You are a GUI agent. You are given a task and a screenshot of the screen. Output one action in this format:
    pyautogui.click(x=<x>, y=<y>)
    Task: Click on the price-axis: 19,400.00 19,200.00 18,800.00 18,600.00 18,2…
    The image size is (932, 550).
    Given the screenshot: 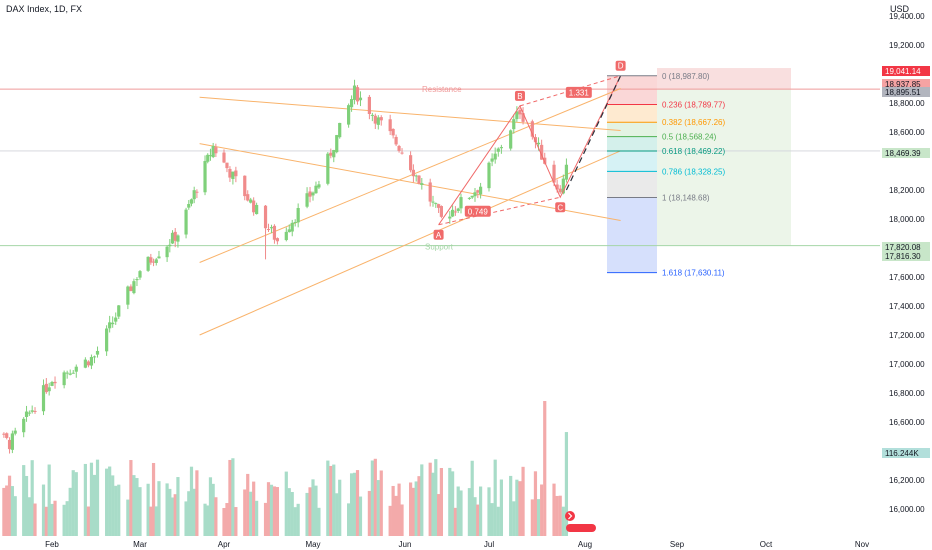 What is the action you would take?
    pyautogui.click(x=907, y=263)
    